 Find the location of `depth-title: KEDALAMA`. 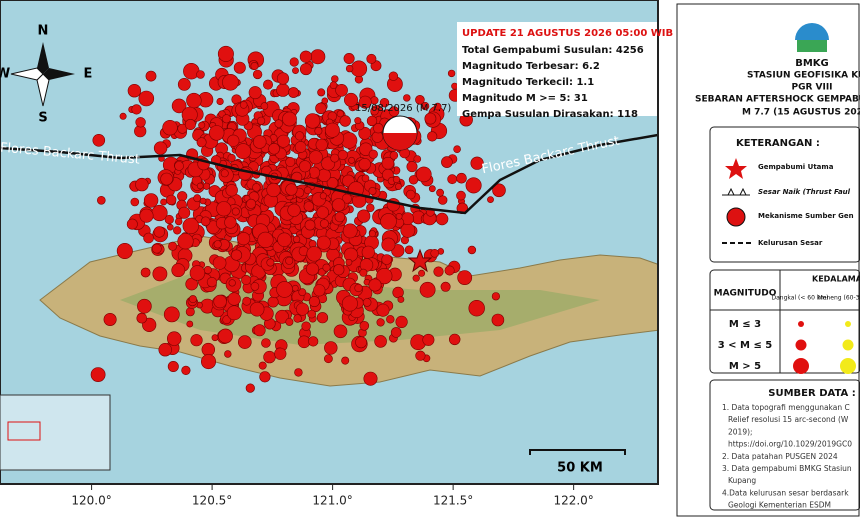

depth-title: KEDALAMA is located at coordinates (836, 279).